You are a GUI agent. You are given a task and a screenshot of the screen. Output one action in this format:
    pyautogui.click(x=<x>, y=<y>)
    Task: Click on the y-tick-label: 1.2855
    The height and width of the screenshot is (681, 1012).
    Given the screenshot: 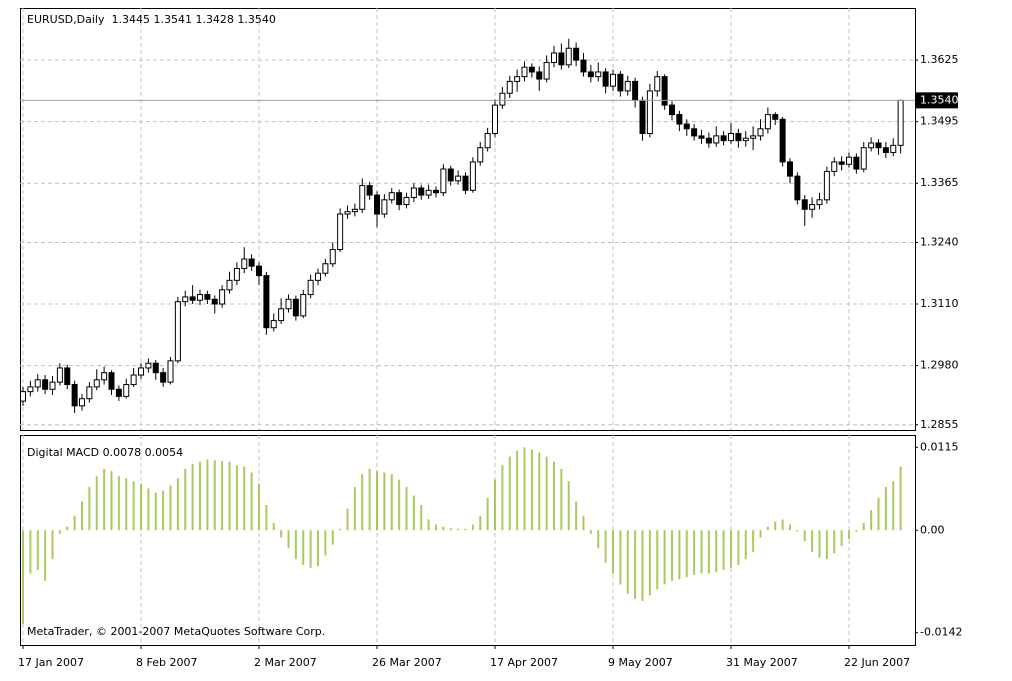 What is the action you would take?
    pyautogui.click(x=939, y=424)
    